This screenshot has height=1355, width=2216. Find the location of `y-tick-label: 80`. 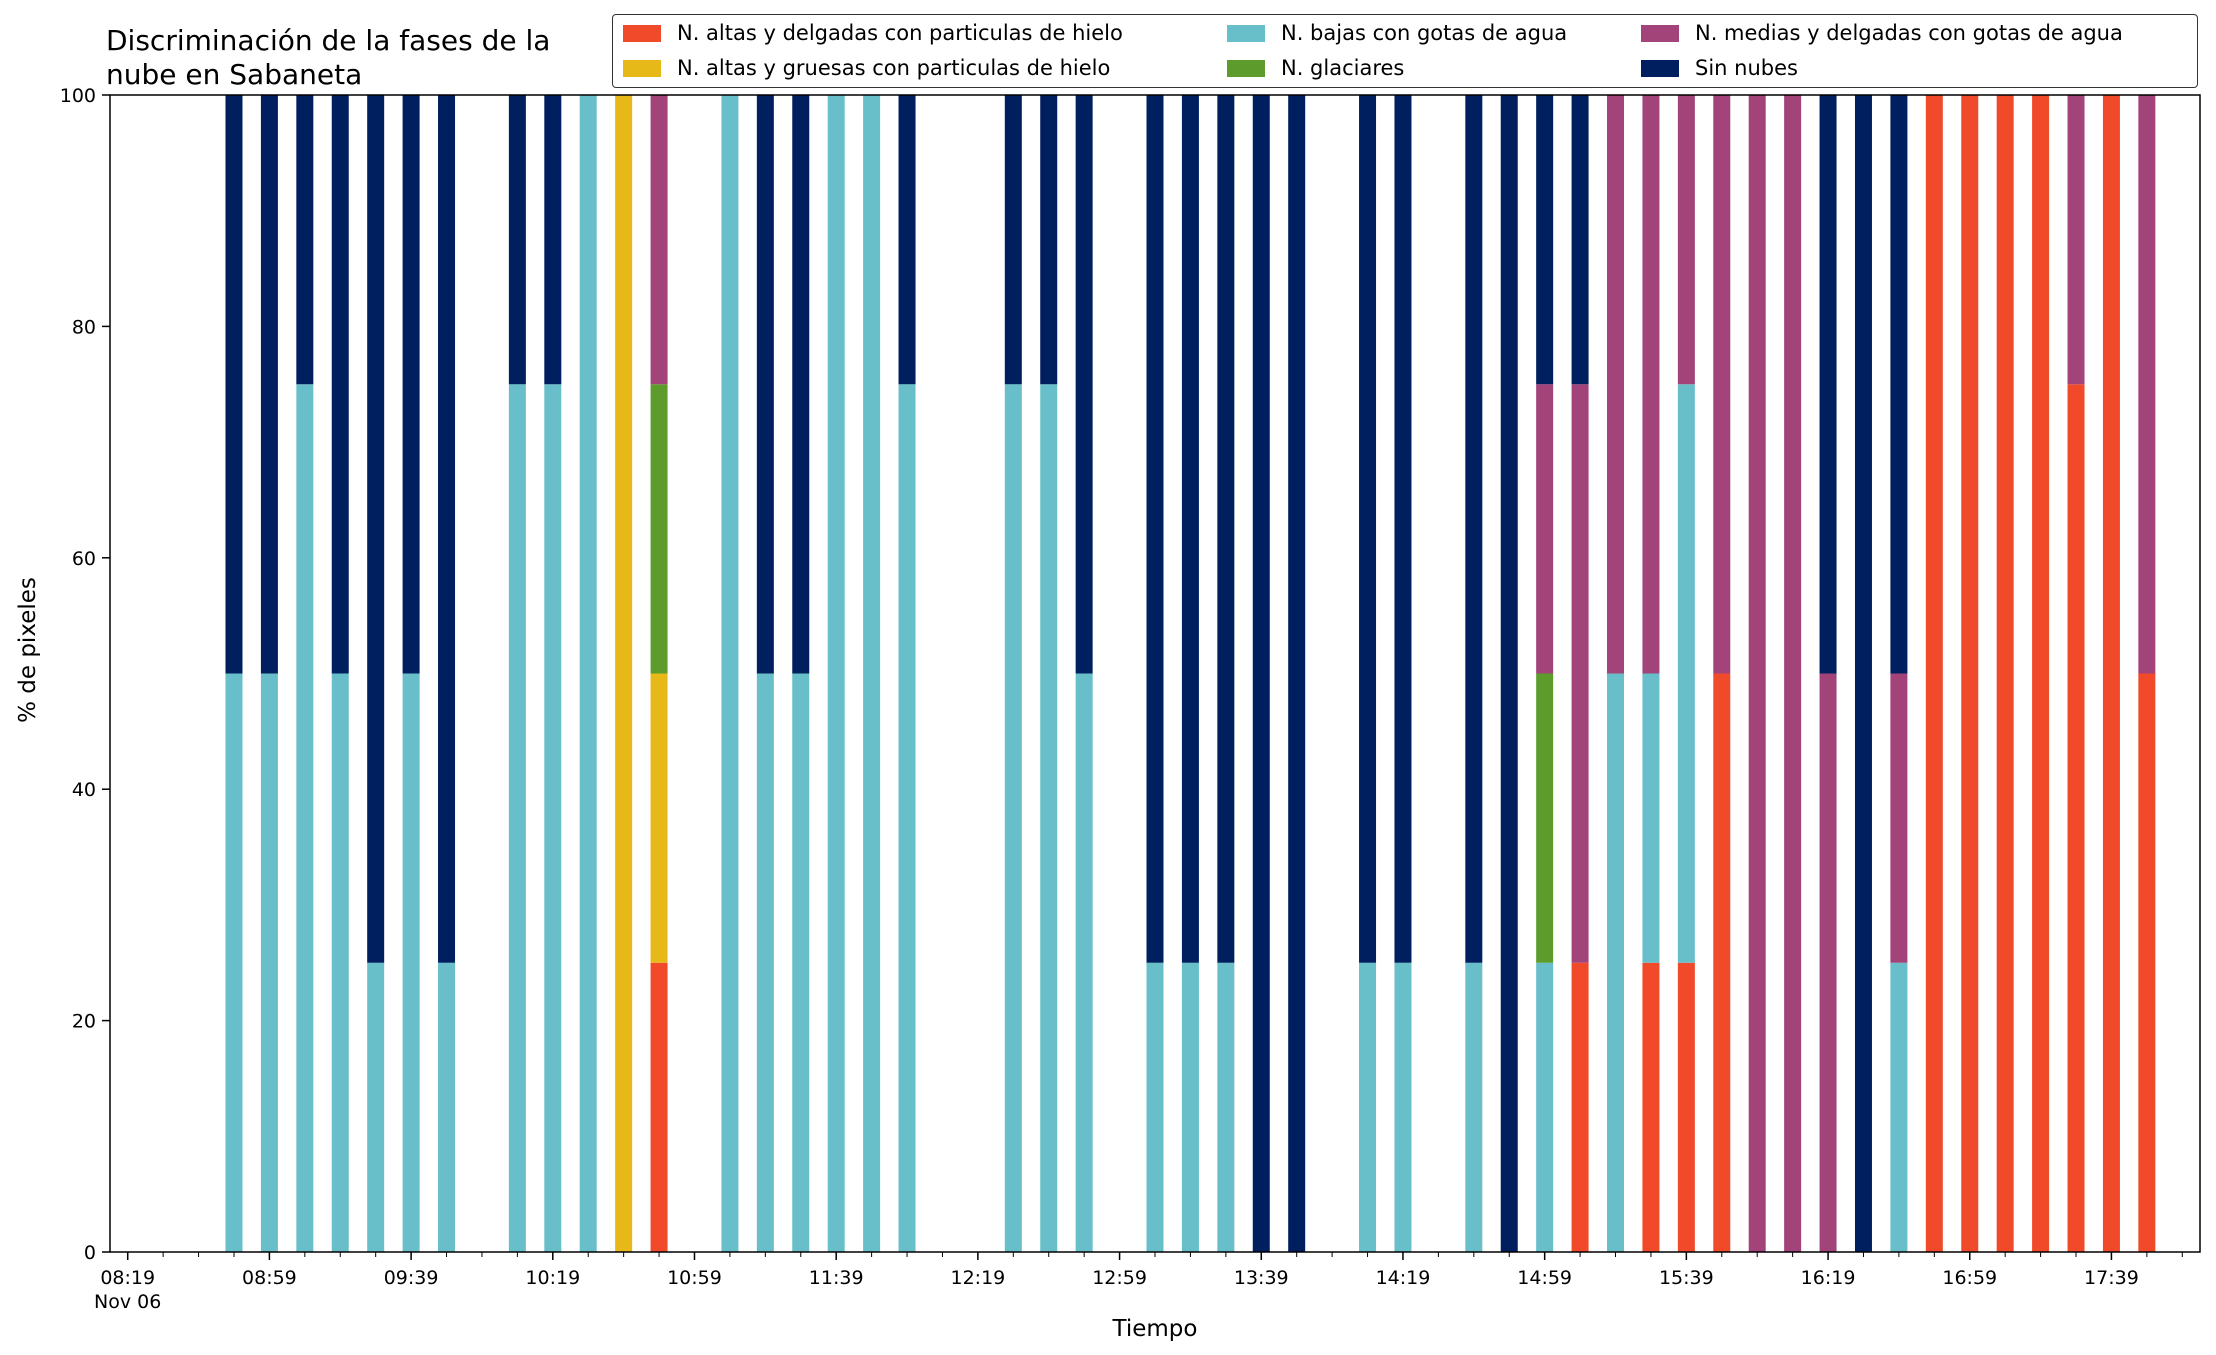

y-tick-label: 80 is located at coordinates (84, 327).